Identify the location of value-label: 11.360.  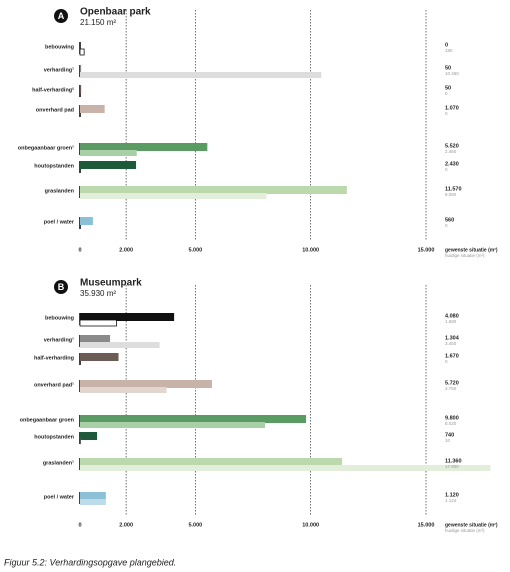
(453, 461).